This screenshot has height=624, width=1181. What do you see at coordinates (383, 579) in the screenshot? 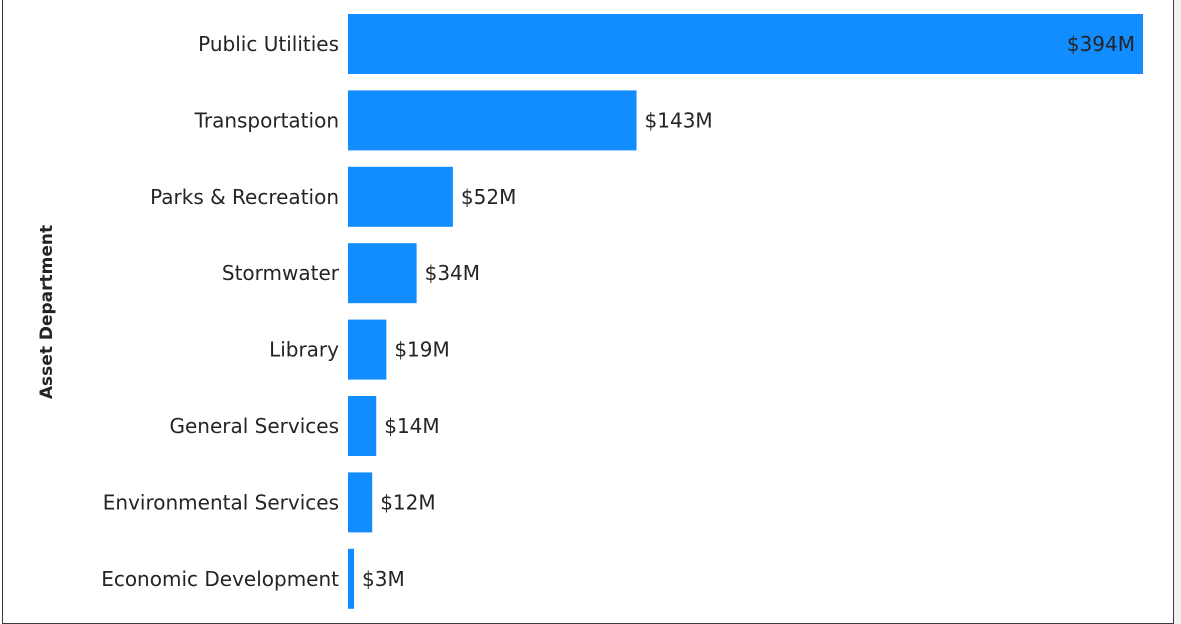
I see `data-label-7: $3M` at bounding box center [383, 579].